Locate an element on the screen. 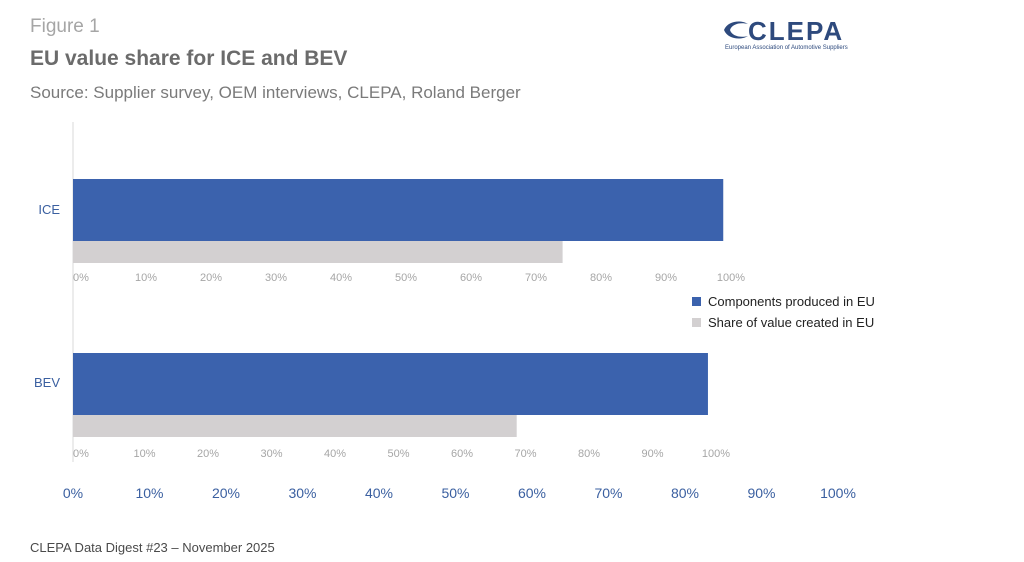 Image resolution: width=1024 pixels, height=562 pixels. inner-tick-label-bev: 100% is located at coordinates (716, 454).